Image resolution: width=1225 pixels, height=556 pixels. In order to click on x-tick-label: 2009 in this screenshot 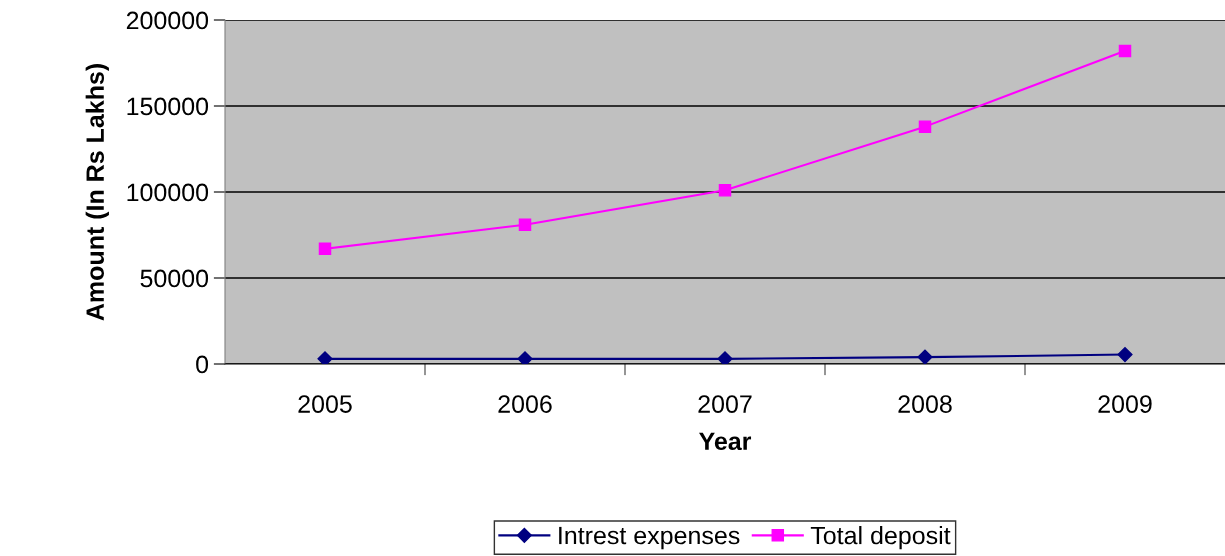, I will do `click(1125, 404)`.